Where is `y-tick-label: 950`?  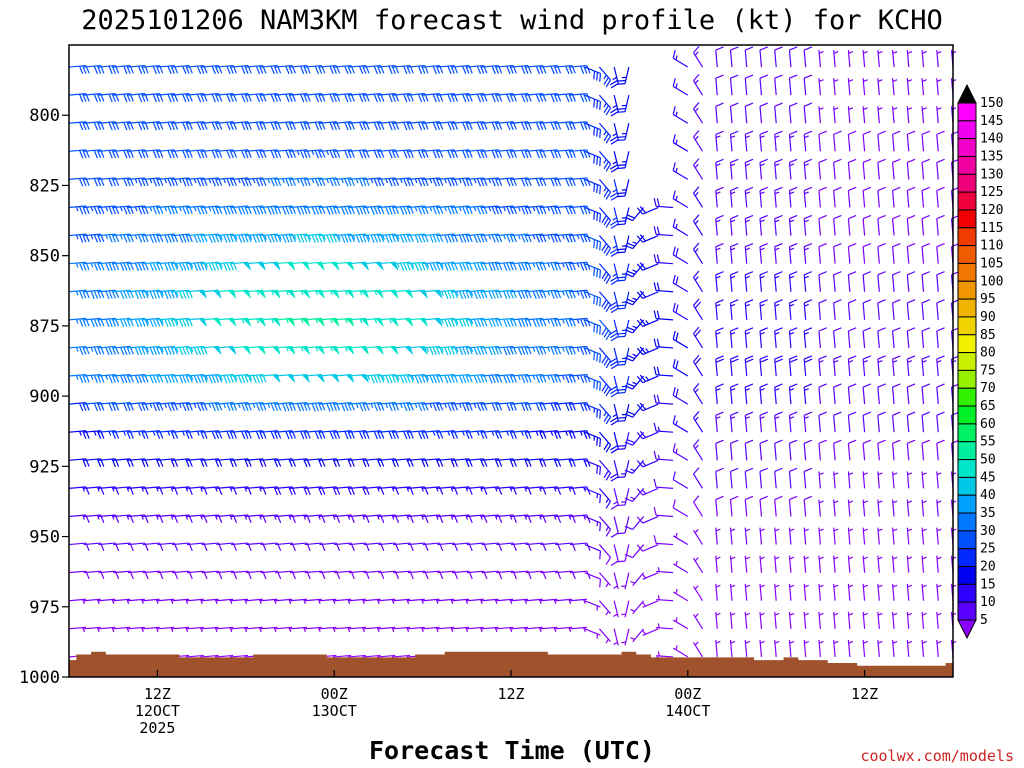 y-tick-label: 950 is located at coordinates (44, 538).